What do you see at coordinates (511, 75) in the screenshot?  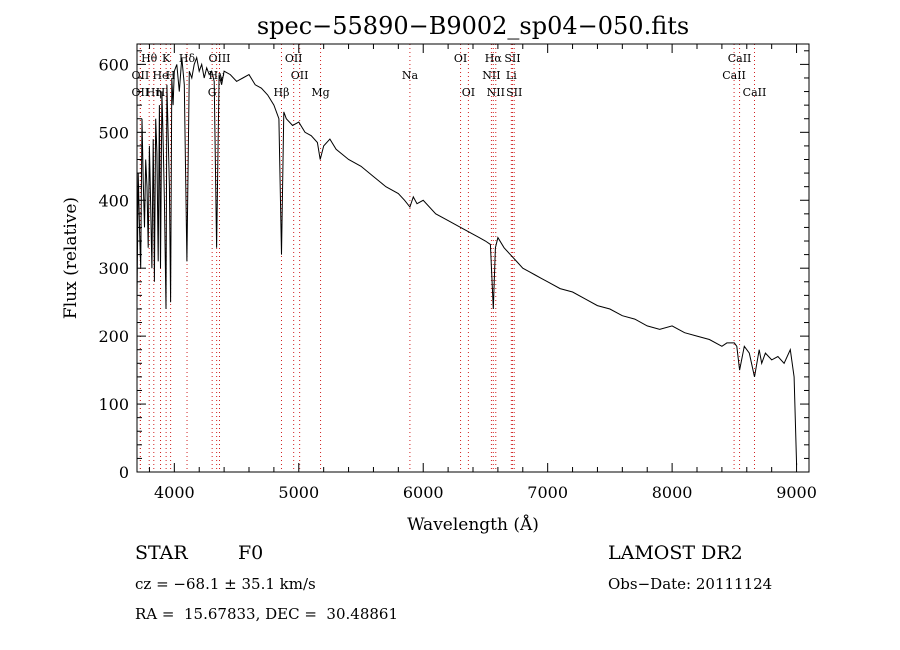 I see `line-label: Li` at bounding box center [511, 75].